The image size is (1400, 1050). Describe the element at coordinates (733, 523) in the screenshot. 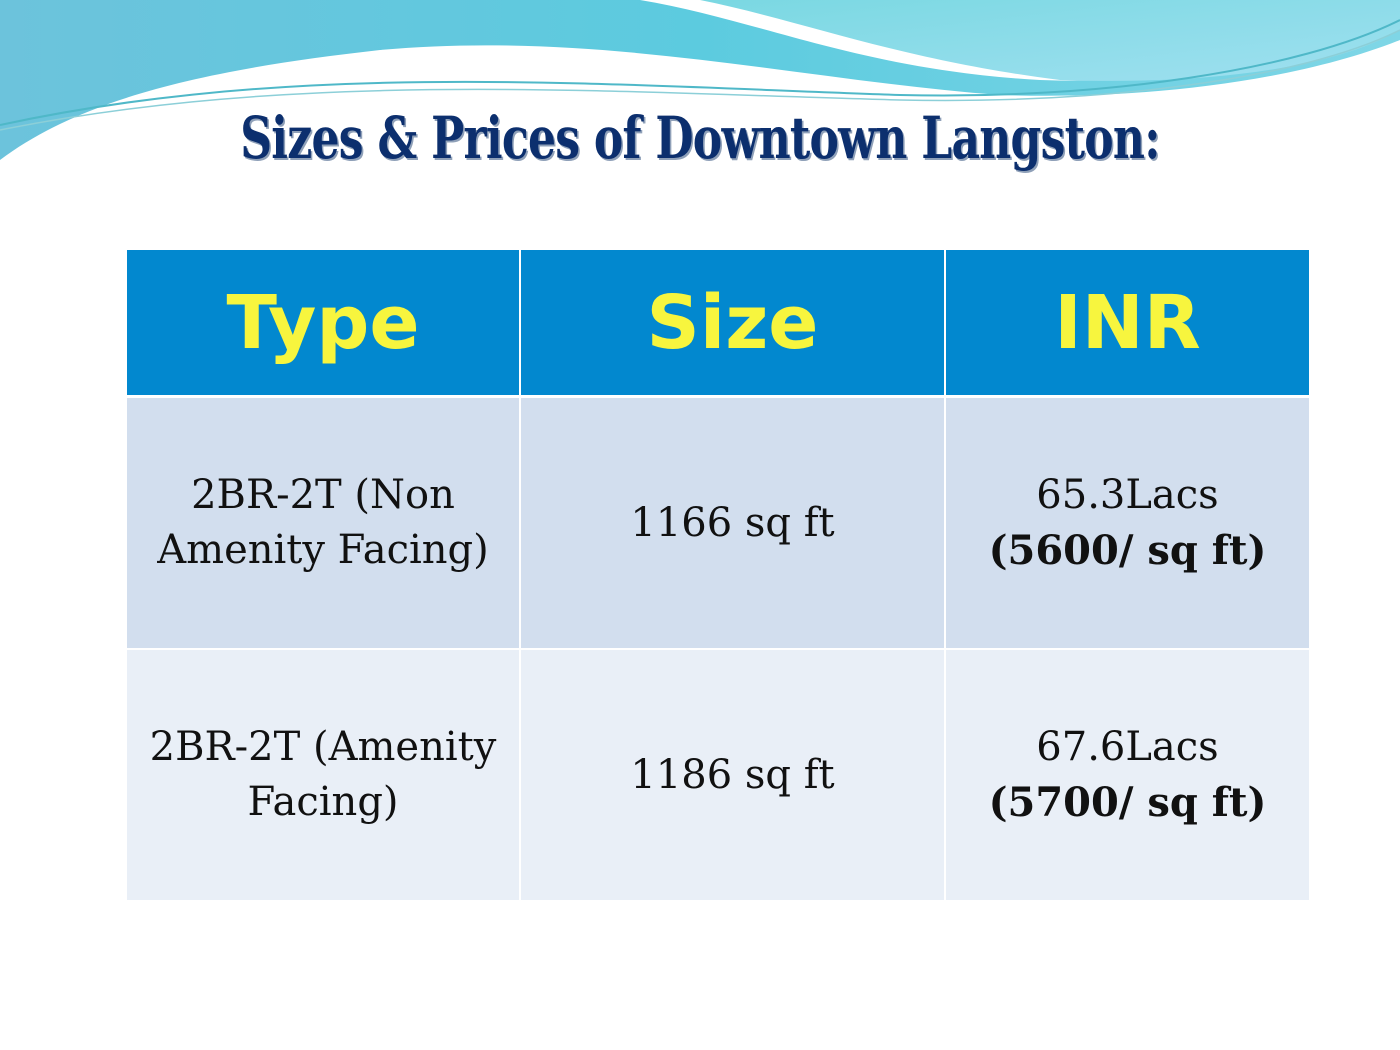

I see `cell-size: 1166 sq ft` at that location.